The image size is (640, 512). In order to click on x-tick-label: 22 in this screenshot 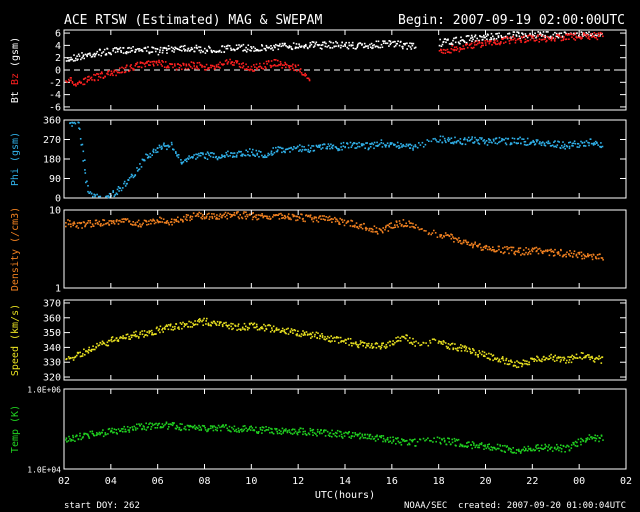, I will do `click(532, 481)`.